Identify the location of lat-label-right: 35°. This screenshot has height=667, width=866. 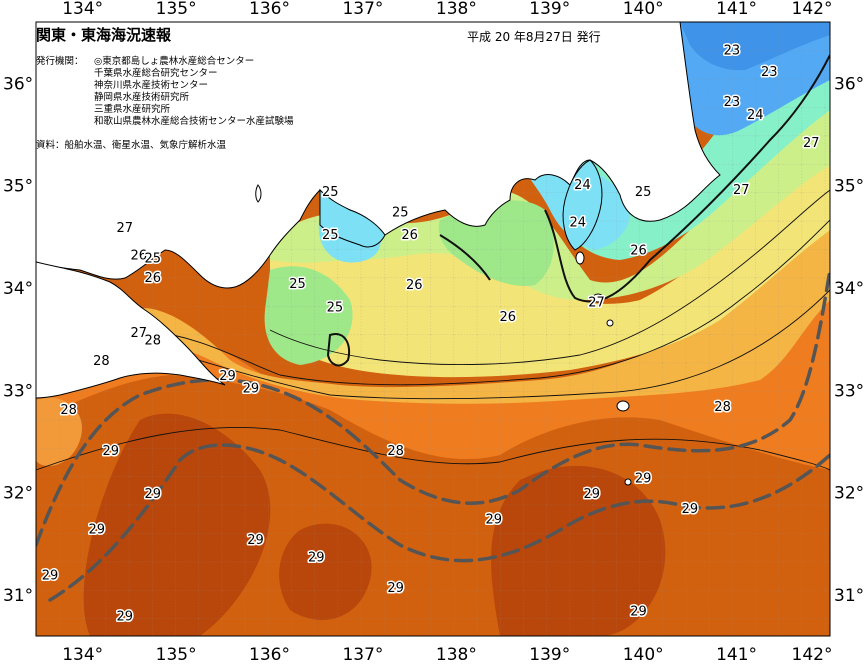
(849, 187).